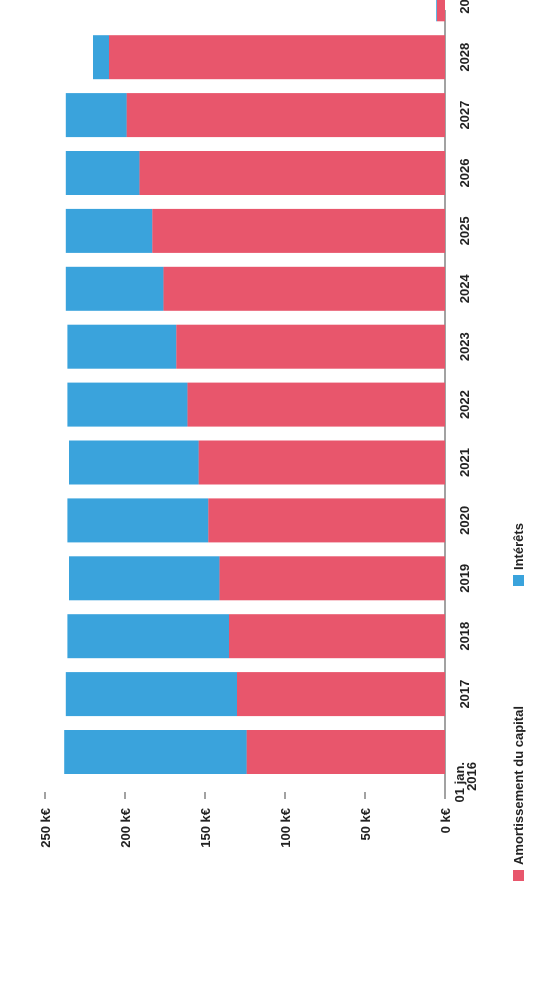 The width and height of the screenshot is (533, 991). I want to click on x-tick-label: 2027, so click(464, 115).